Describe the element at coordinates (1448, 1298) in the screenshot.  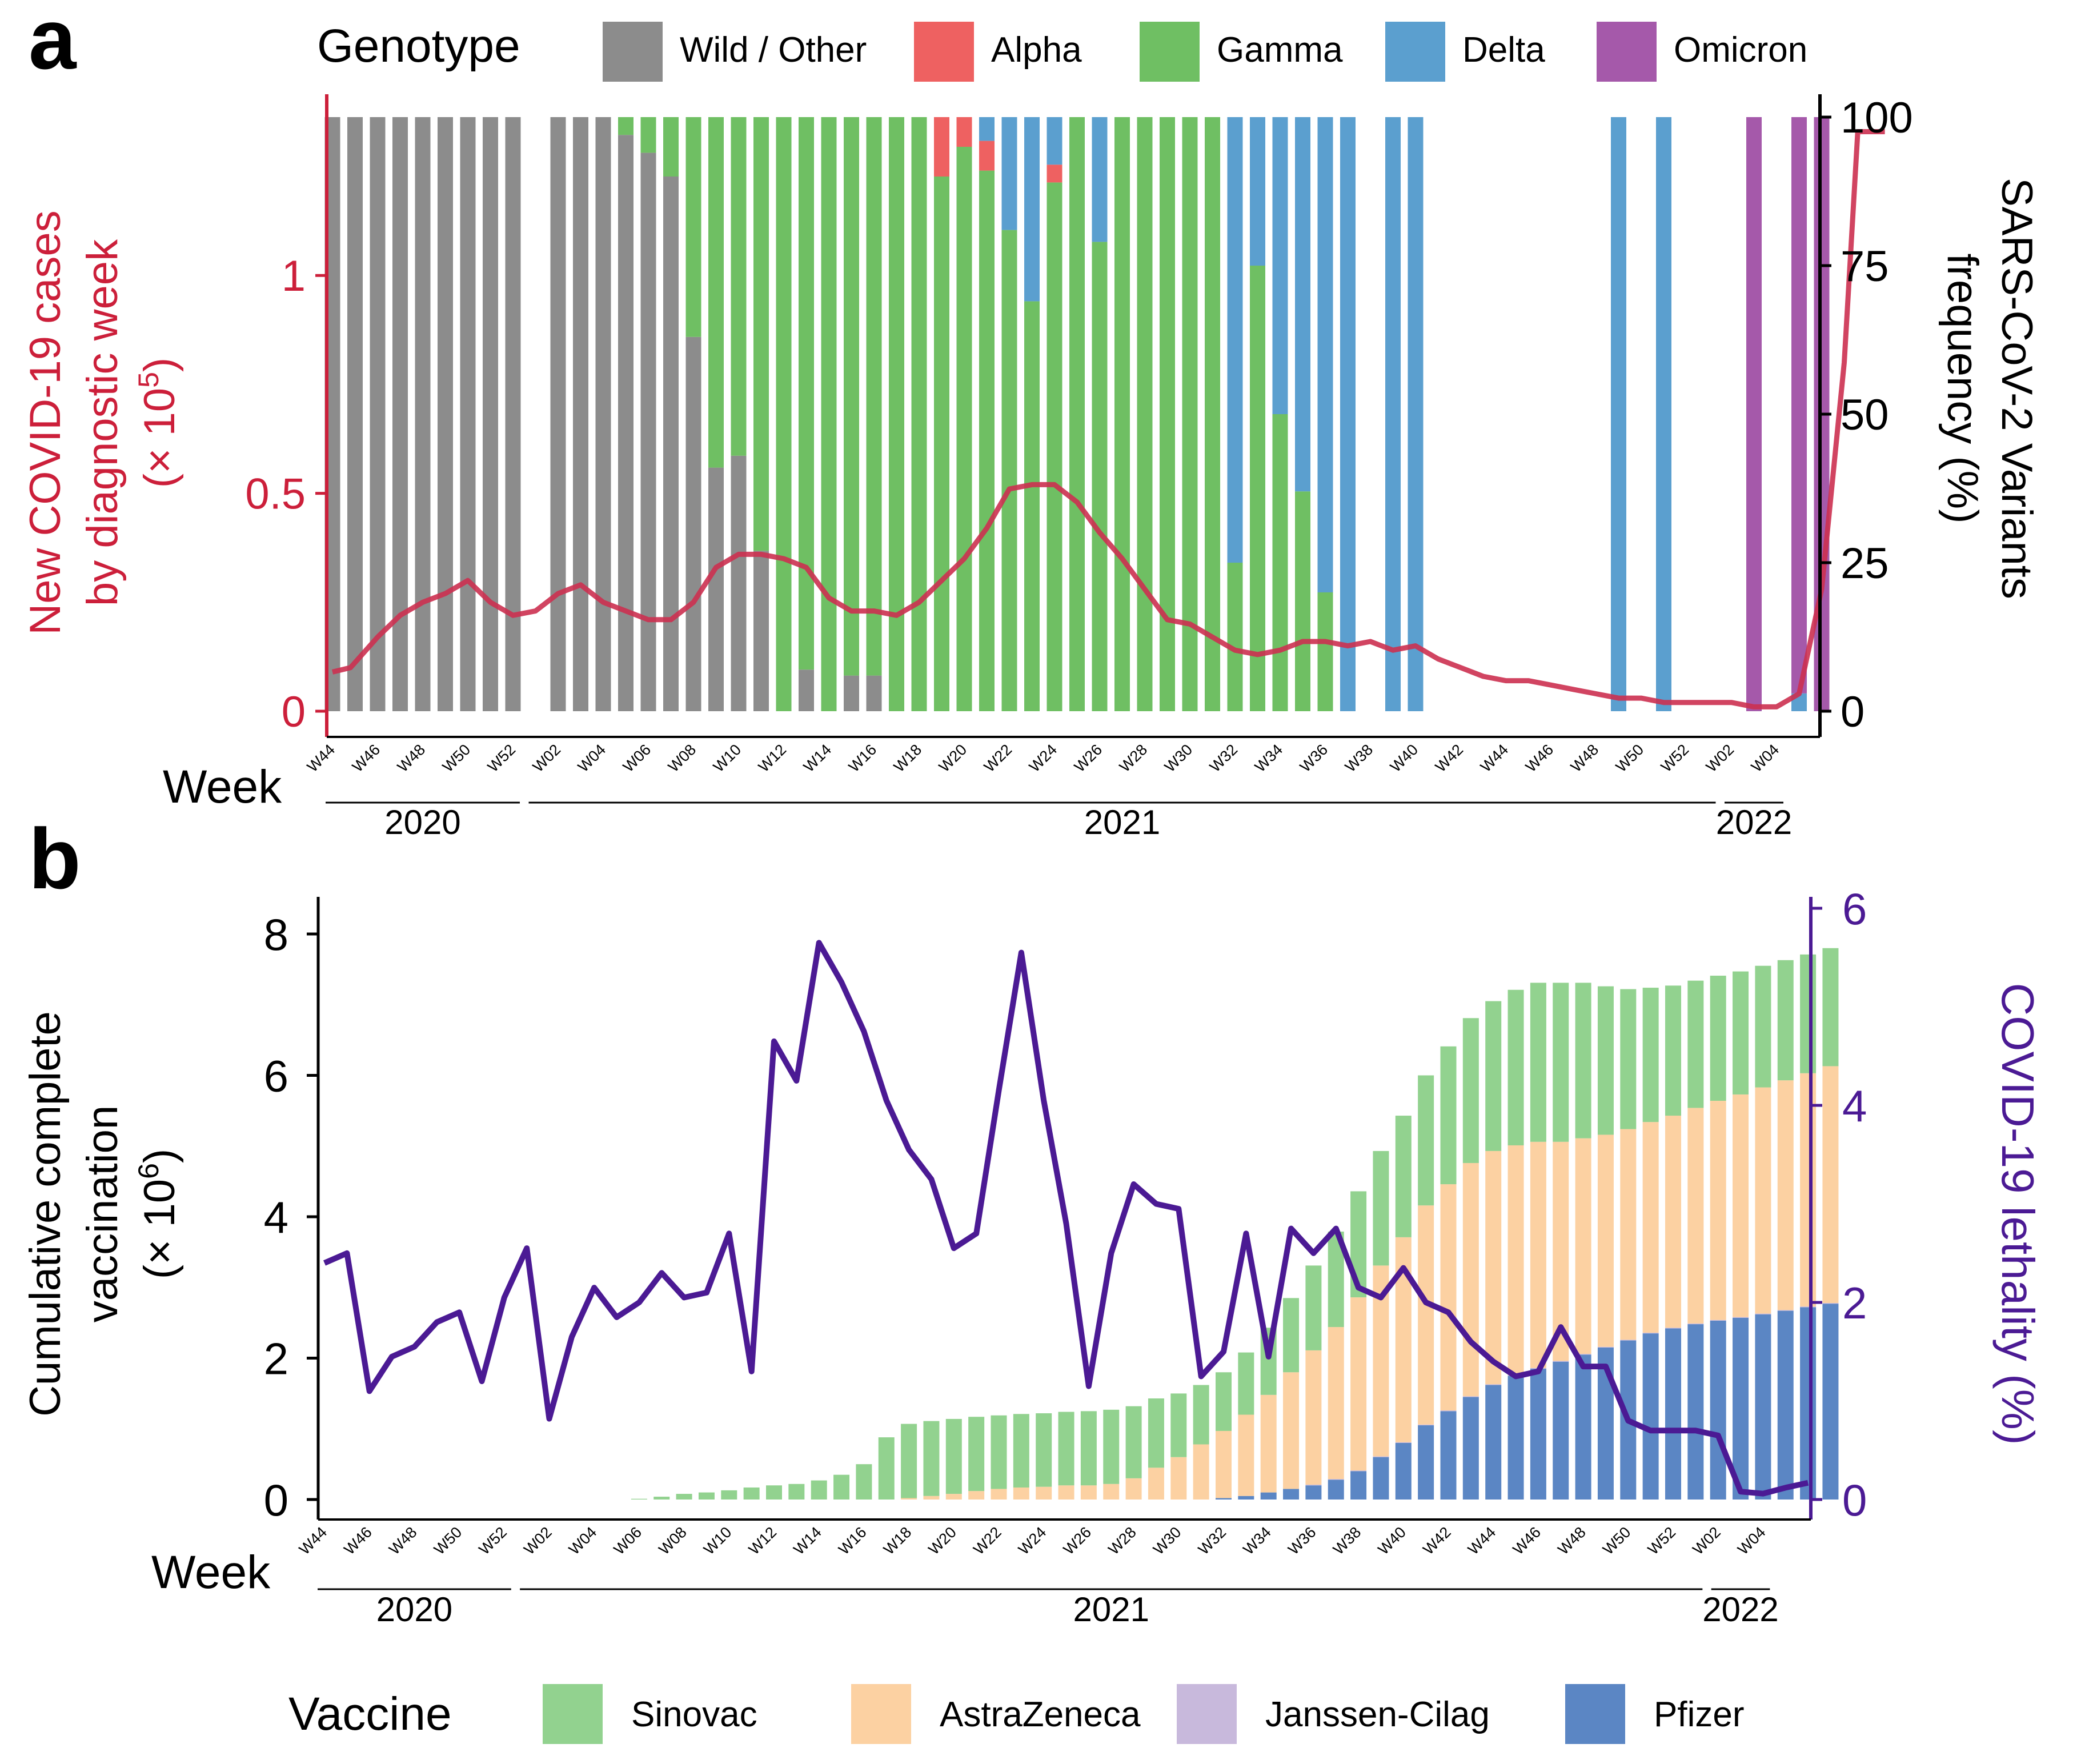
I see `vaccine-bar-astrazeneca-w50` at that location.